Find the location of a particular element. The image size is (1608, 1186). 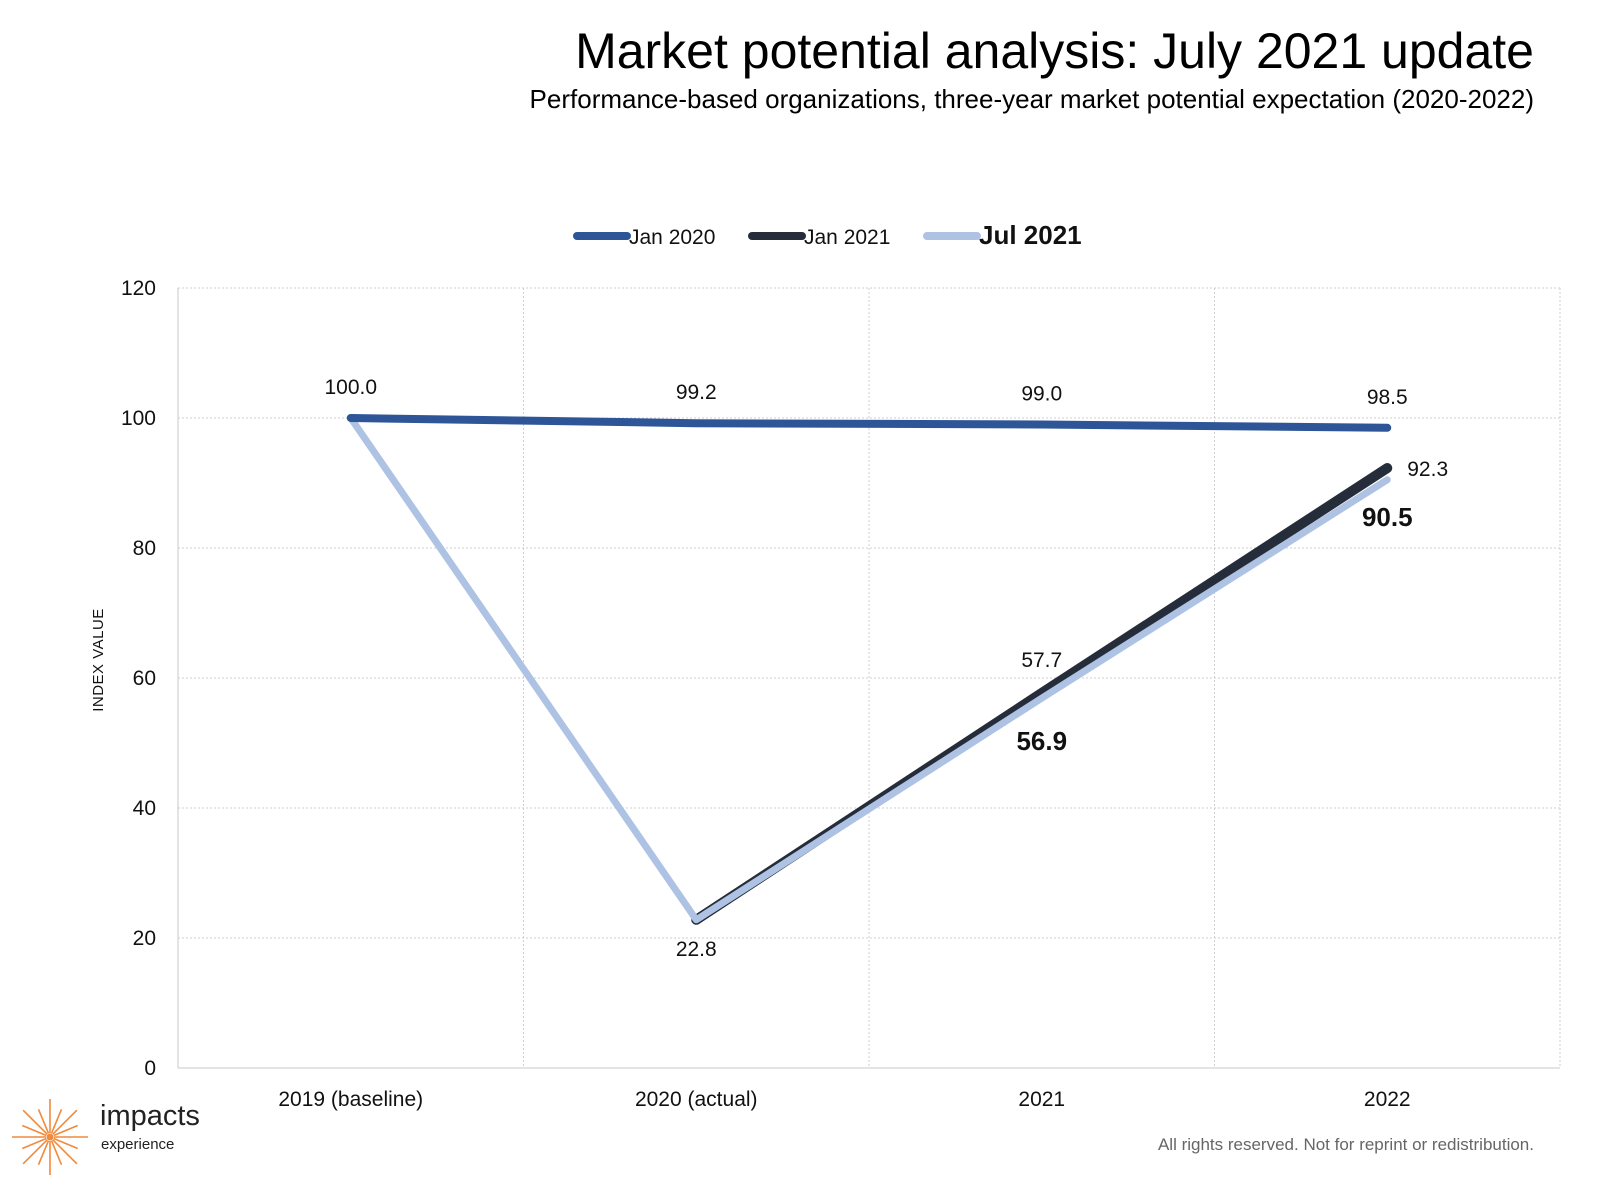

legend-label: Jan 2021 is located at coordinates (847, 237).